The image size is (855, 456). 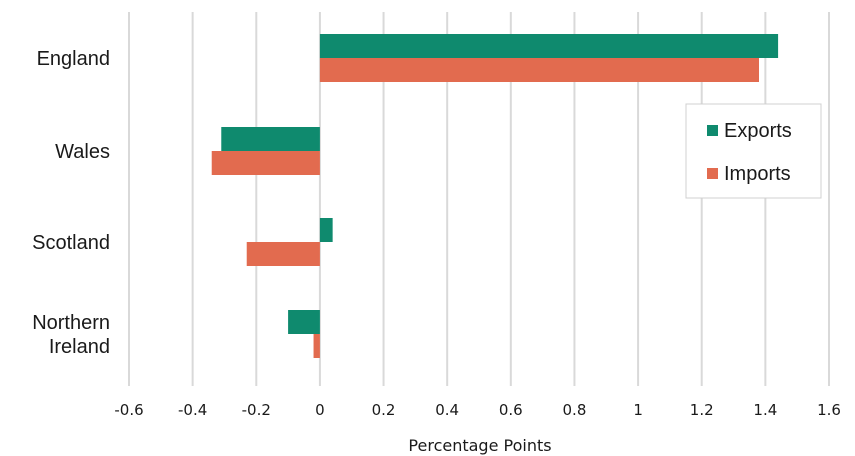 I want to click on bar-imports-wales, so click(x=265, y=163).